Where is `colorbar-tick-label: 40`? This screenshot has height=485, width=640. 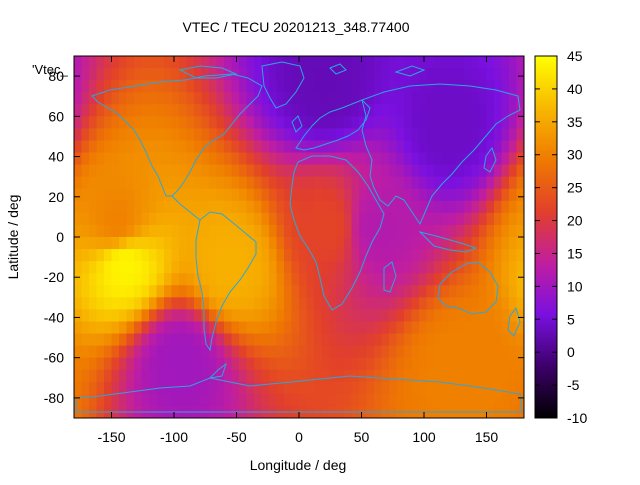 colorbar-tick-label: 40 is located at coordinates (575, 89).